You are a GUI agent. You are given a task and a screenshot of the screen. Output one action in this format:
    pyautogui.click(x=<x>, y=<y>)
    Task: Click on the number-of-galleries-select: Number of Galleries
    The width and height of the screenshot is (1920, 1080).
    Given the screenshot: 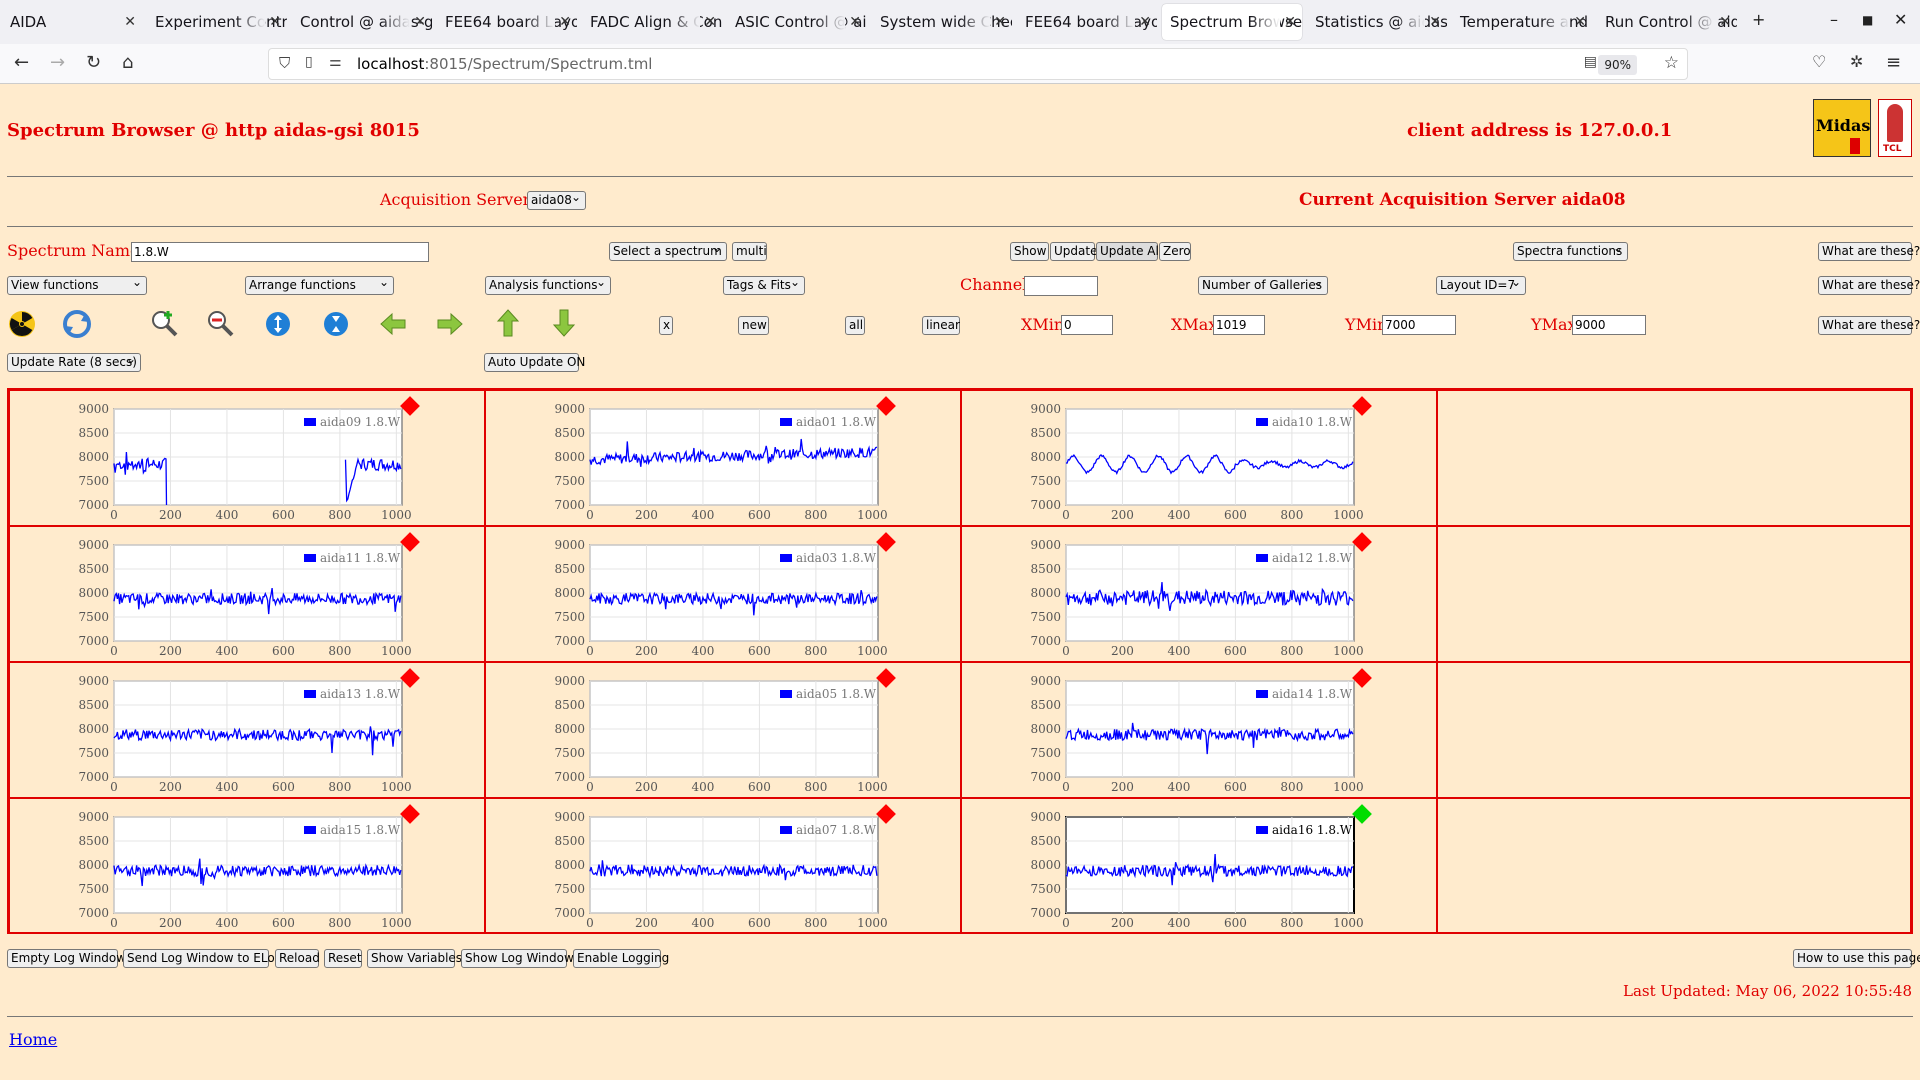 What is the action you would take?
    pyautogui.click(x=1263, y=284)
    